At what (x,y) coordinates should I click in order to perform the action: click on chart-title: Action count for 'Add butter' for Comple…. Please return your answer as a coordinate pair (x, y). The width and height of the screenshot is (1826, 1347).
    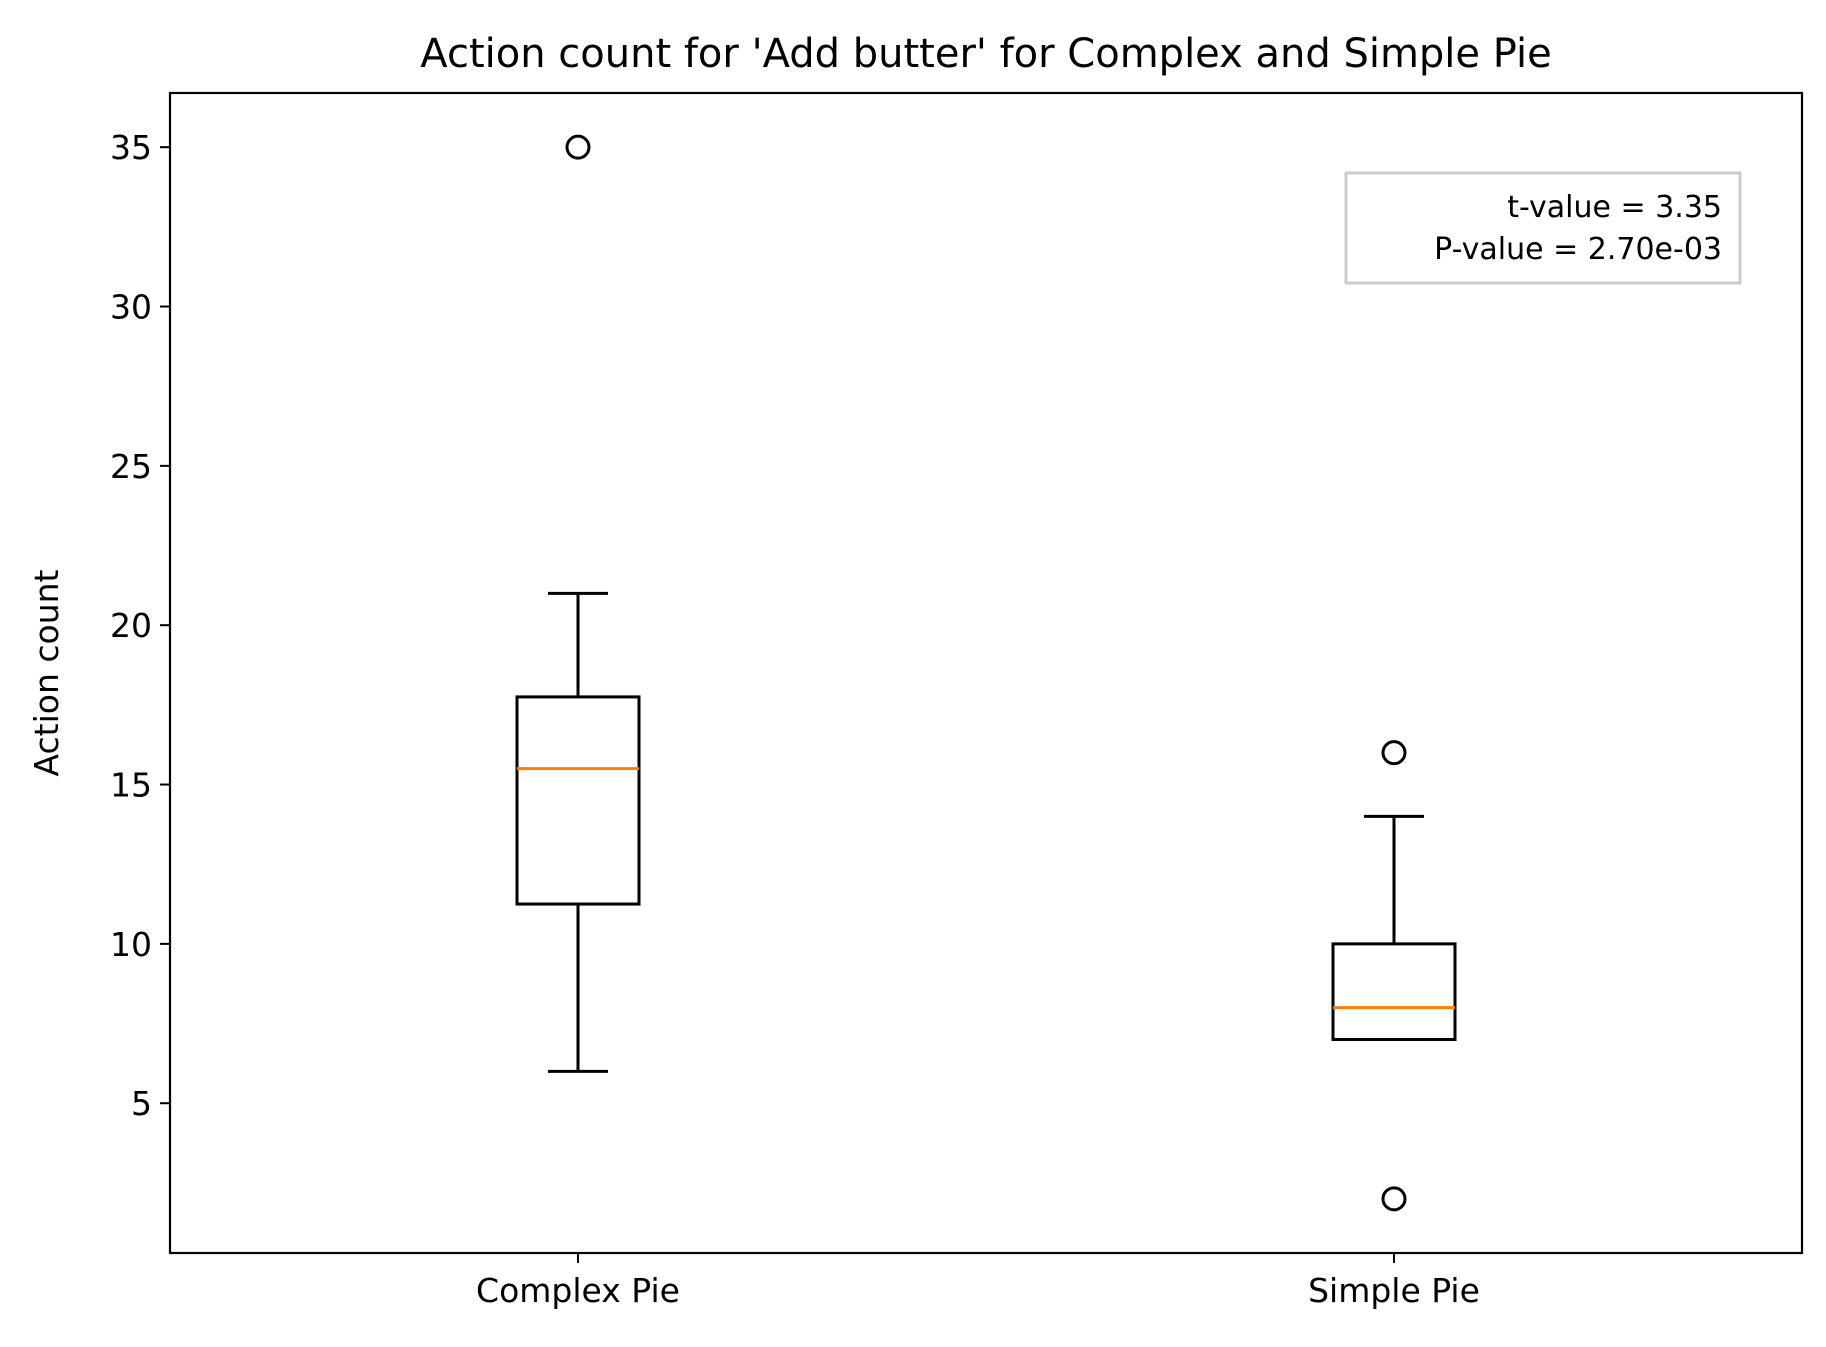
    Looking at the image, I should click on (985, 54).